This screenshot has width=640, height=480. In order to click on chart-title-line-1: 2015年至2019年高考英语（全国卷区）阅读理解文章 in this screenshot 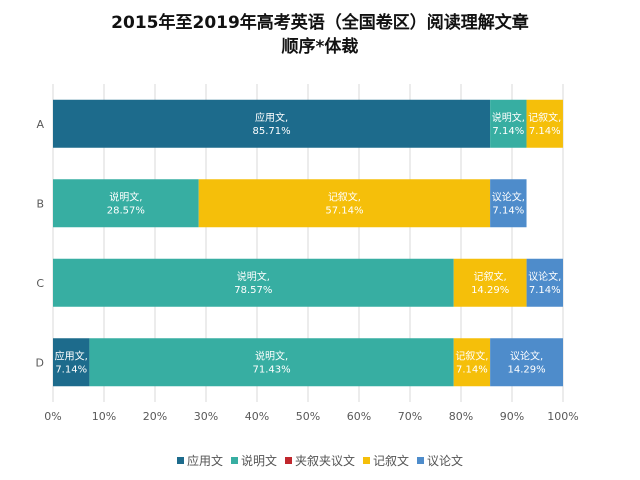, I will do `click(320, 23)`.